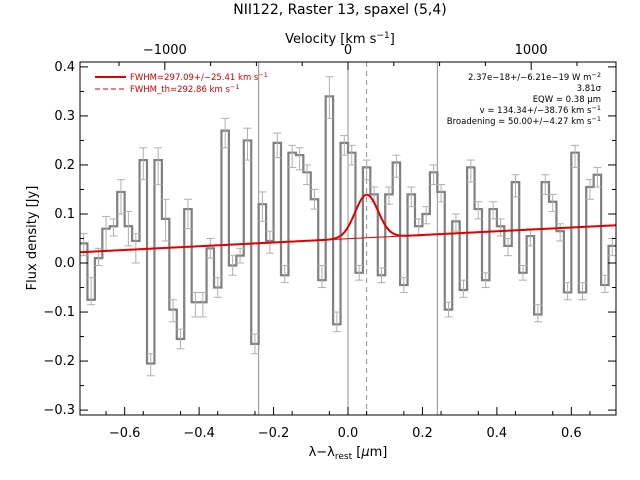 This screenshot has height=480, width=640. Describe the element at coordinates (364, 452) in the screenshot. I see `x-axis-label-mu: μ` at that location.